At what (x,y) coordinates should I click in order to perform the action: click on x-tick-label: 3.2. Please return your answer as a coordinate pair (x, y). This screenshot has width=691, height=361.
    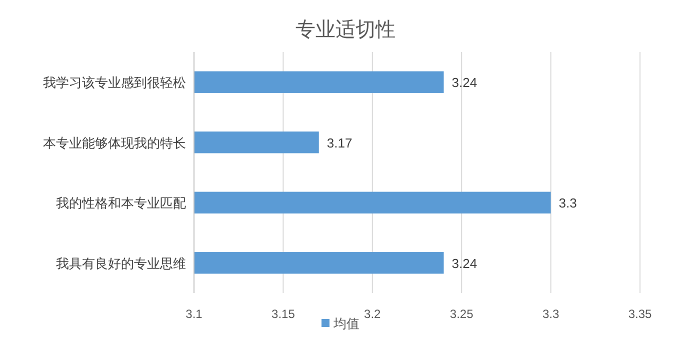
    Looking at the image, I should click on (373, 314).